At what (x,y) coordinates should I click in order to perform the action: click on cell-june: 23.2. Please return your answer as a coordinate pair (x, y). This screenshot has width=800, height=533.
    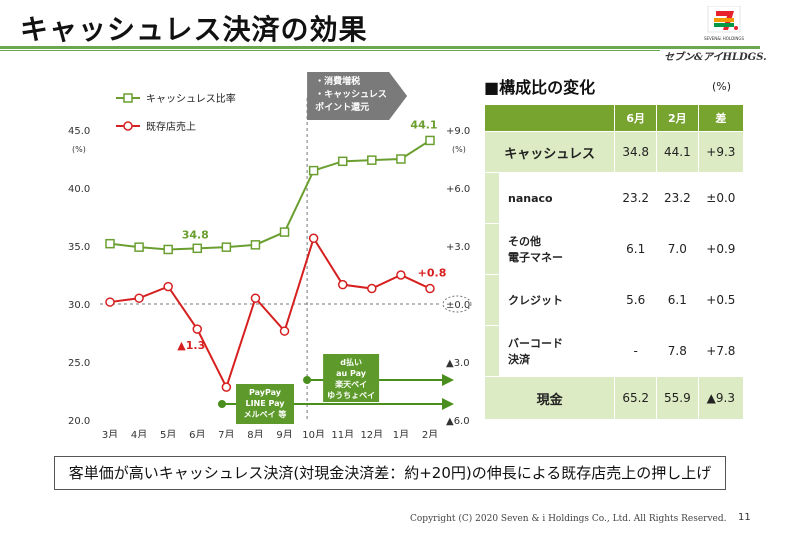
    Looking at the image, I should click on (636, 198).